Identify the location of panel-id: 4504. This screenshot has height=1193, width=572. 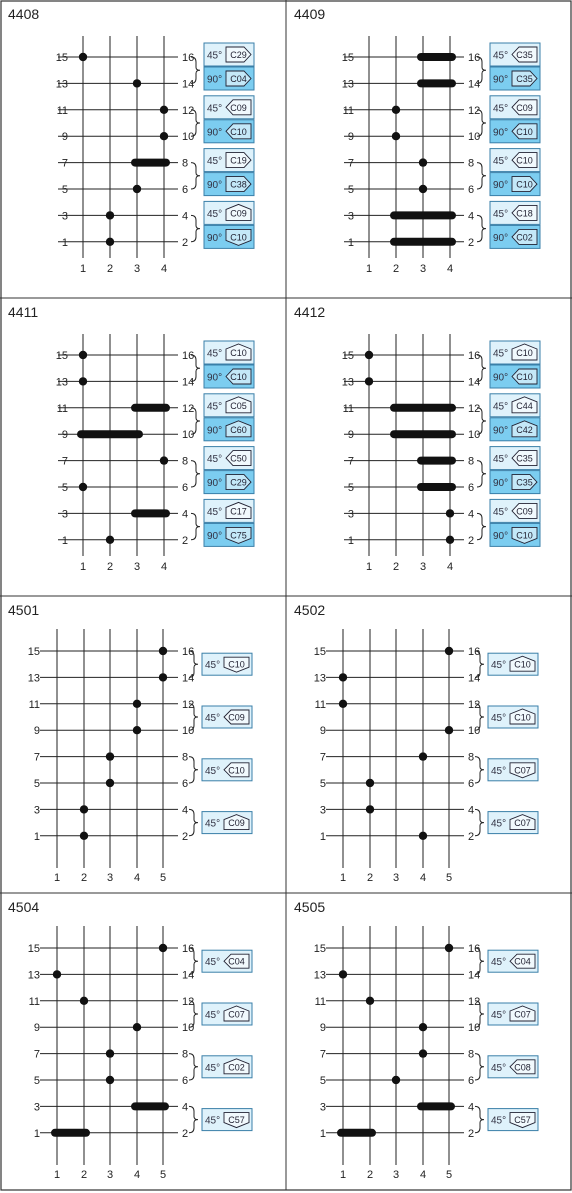
(23, 907).